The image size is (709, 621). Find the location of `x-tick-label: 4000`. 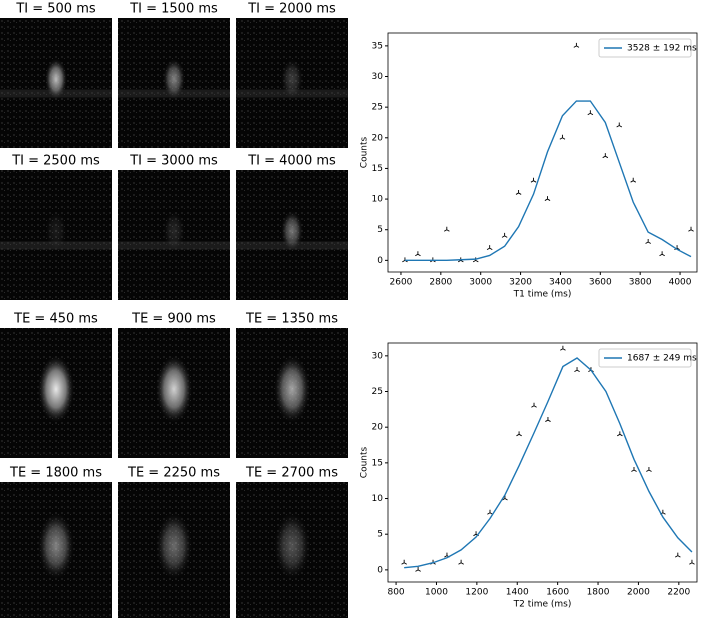

x-tick-label: 4000 is located at coordinates (680, 283).